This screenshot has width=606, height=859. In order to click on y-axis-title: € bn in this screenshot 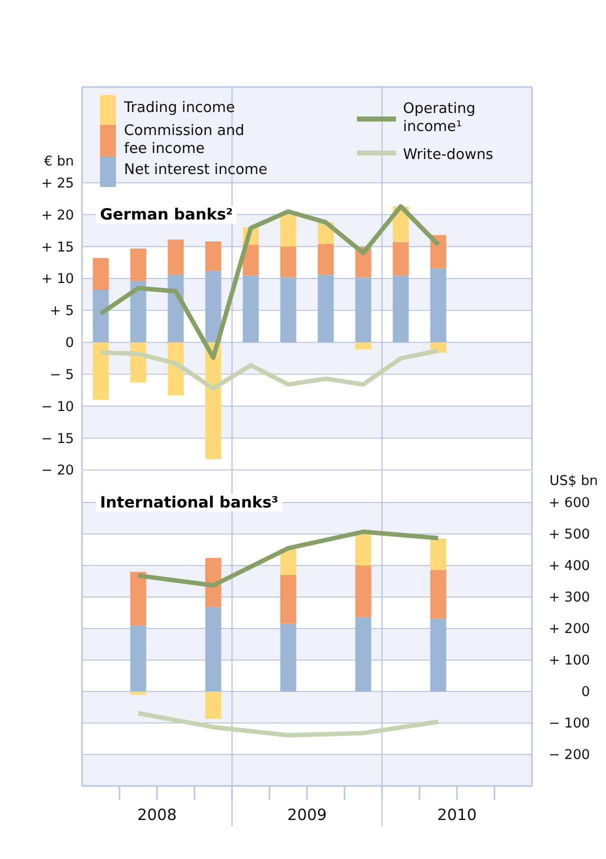, I will do `click(59, 161)`.